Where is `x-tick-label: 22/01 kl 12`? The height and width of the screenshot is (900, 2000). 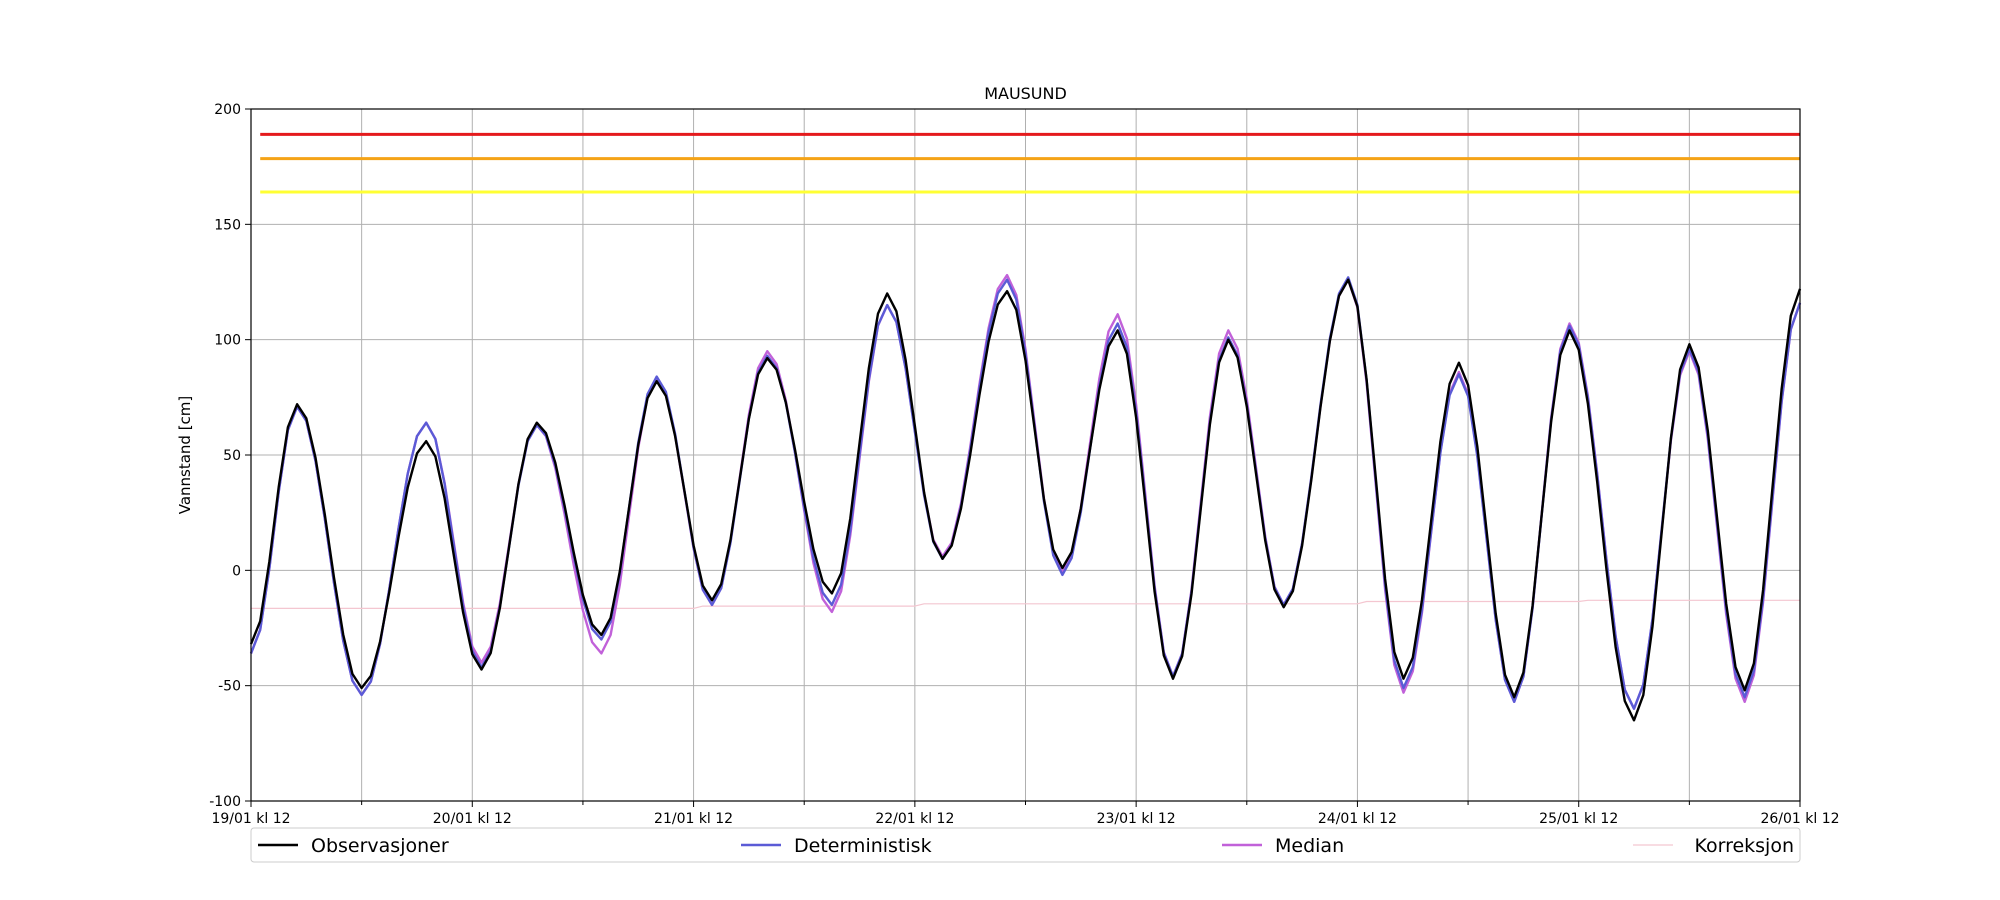 x-tick-label: 22/01 kl 12 is located at coordinates (914, 819).